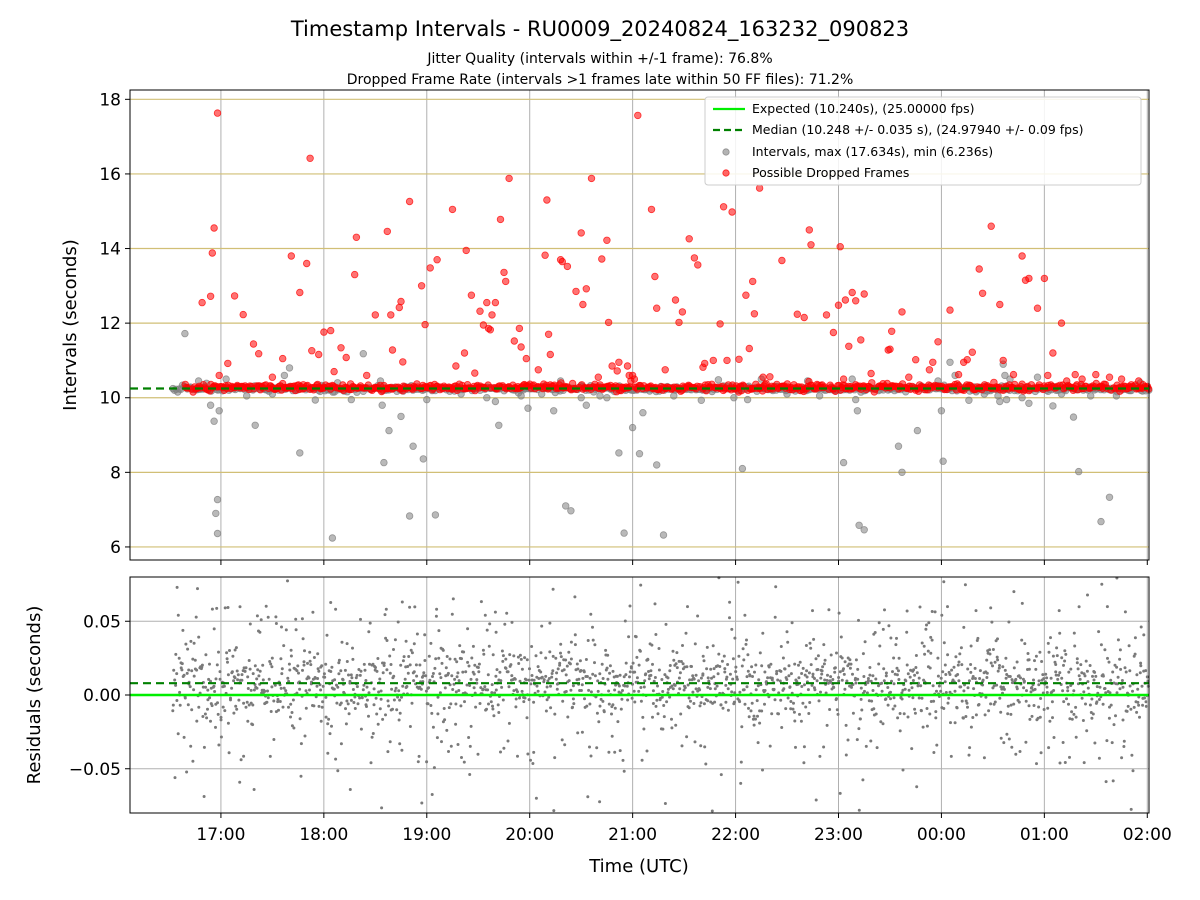  What do you see at coordinates (726, 152) in the screenshot?
I see `legend-intervals-marker` at bounding box center [726, 152].